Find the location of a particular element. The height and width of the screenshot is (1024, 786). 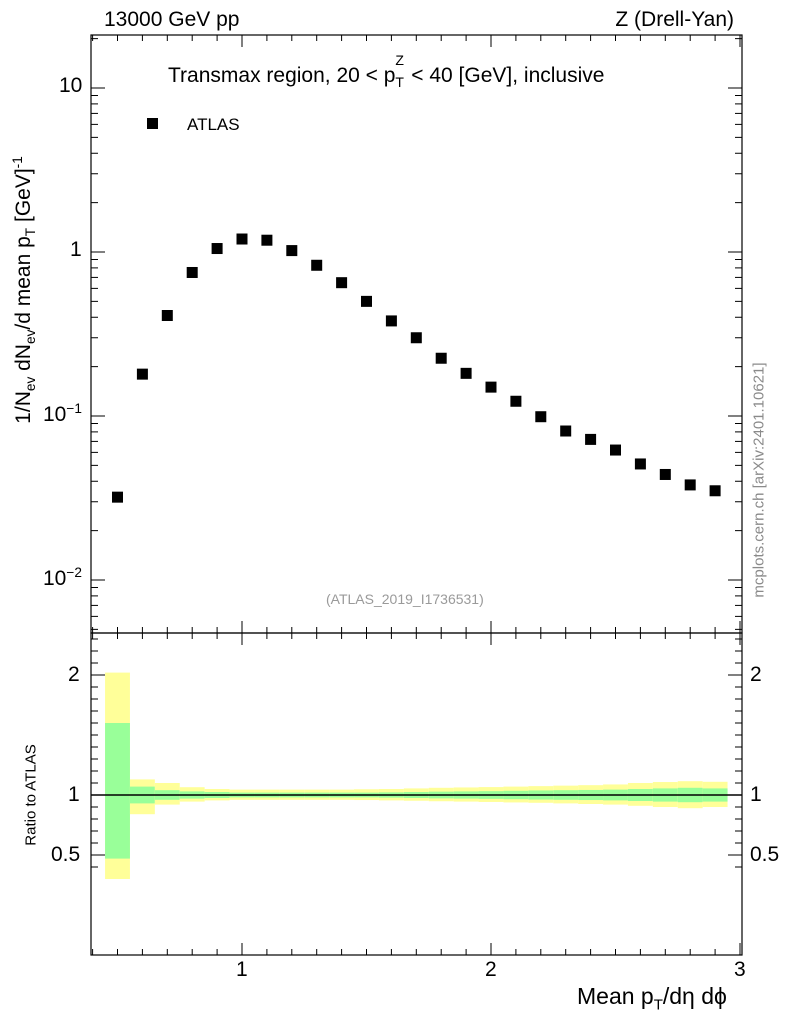

legend-label-atlas: ATLAS is located at coordinates (213, 124).